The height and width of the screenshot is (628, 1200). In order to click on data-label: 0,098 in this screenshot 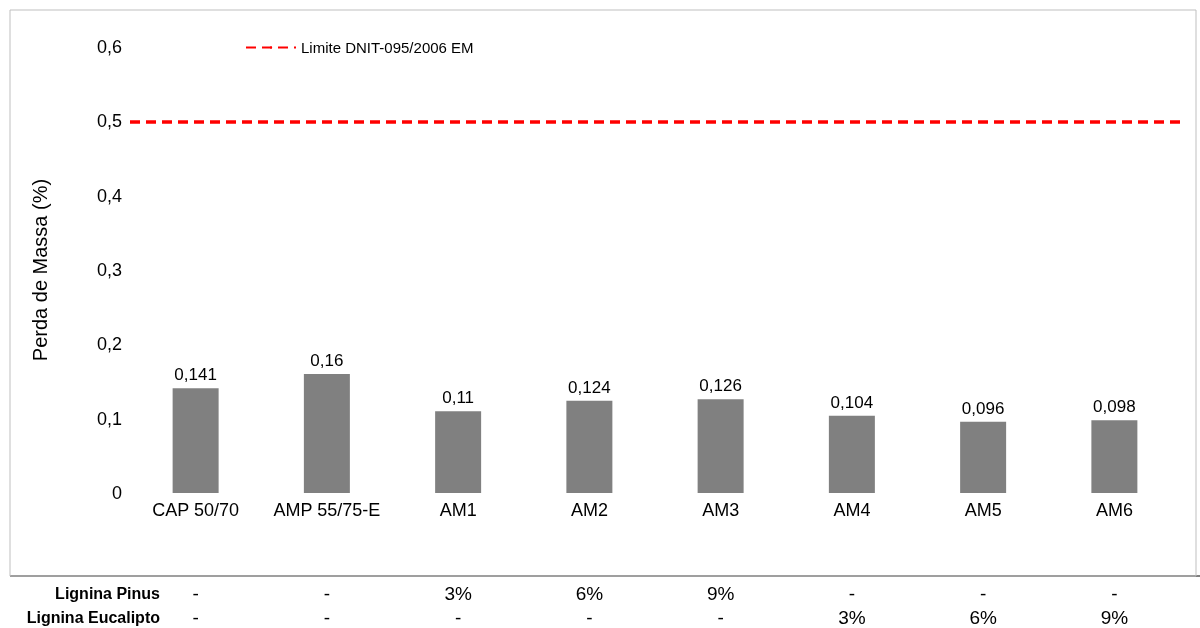, I will do `click(1114, 407)`.